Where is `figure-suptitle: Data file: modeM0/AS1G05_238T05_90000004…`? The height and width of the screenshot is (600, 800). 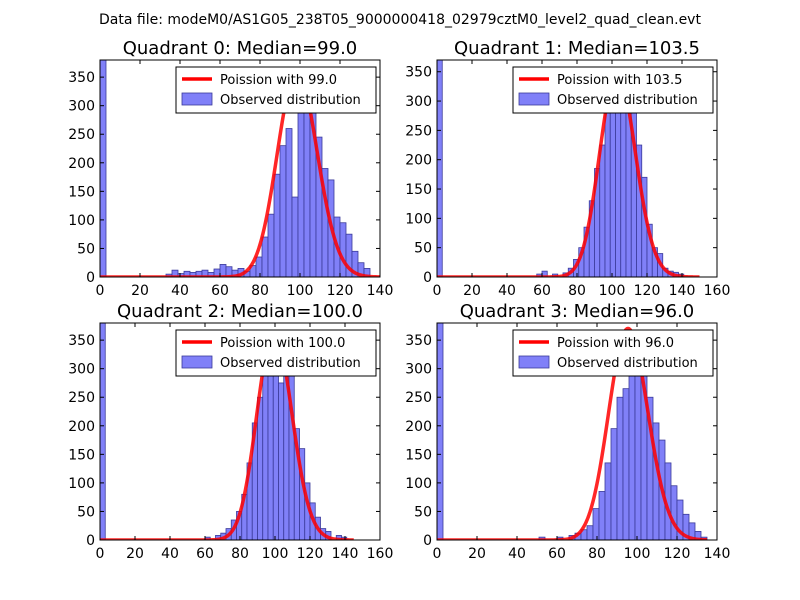
figure-suptitle: Data file: modeM0/AS1G05_238T05_90000004… is located at coordinates (400, 20).